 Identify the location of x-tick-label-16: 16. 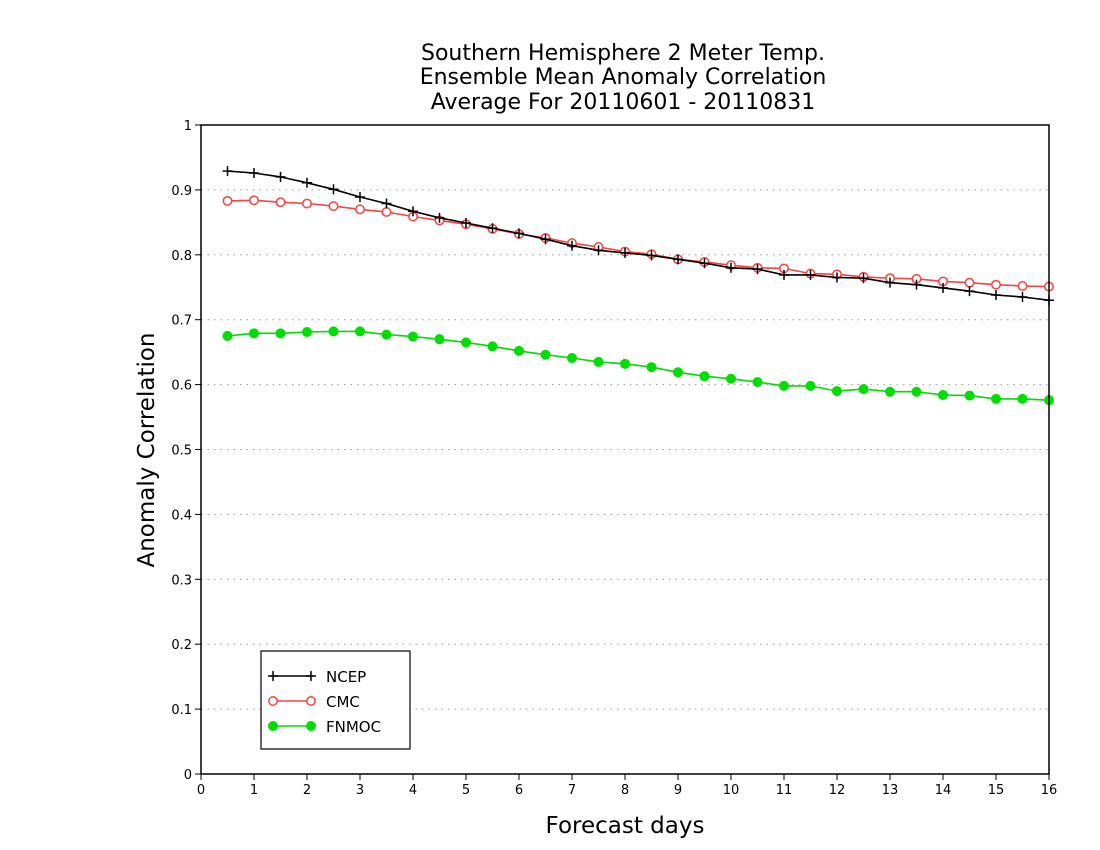
(1049, 790).